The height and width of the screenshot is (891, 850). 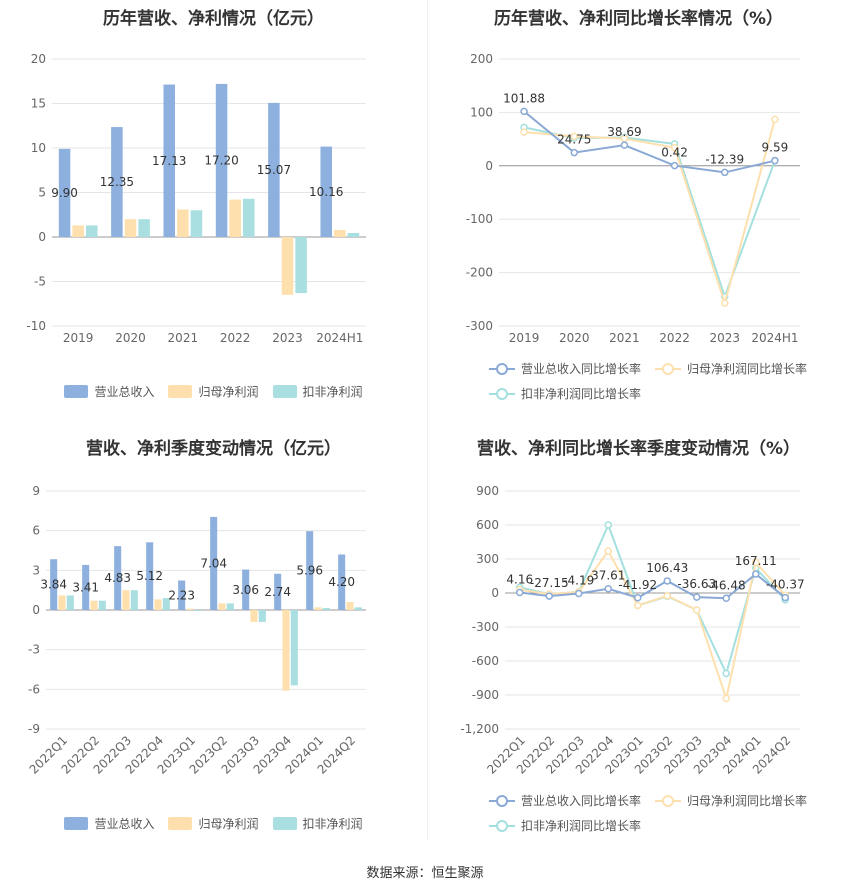 I want to click on data-label: 37.61, so click(x=608, y=576).